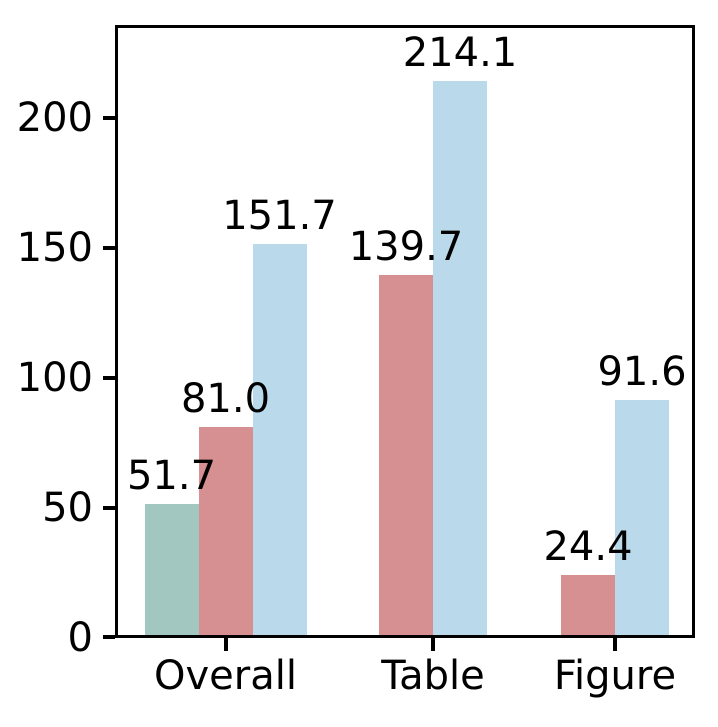 Image resolution: width=718 pixels, height=727 pixels. What do you see at coordinates (406, 454) in the screenshot?
I see `bar-table-pink-red` at bounding box center [406, 454].